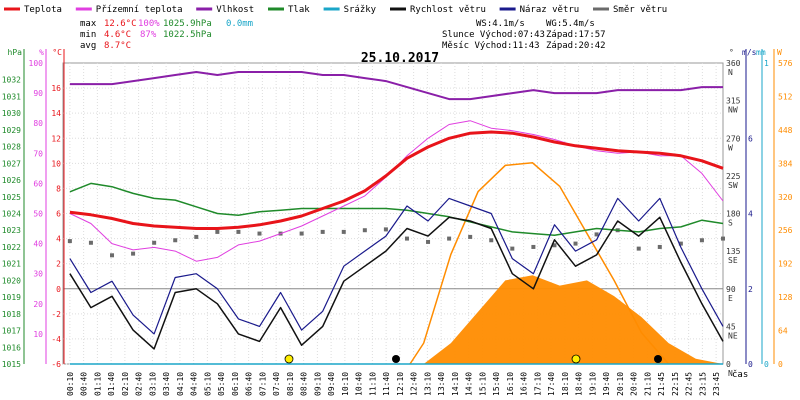  What do you see at coordinates (38, 244) in the screenshot?
I see `tick-pct: 40` at bounding box center [38, 244].